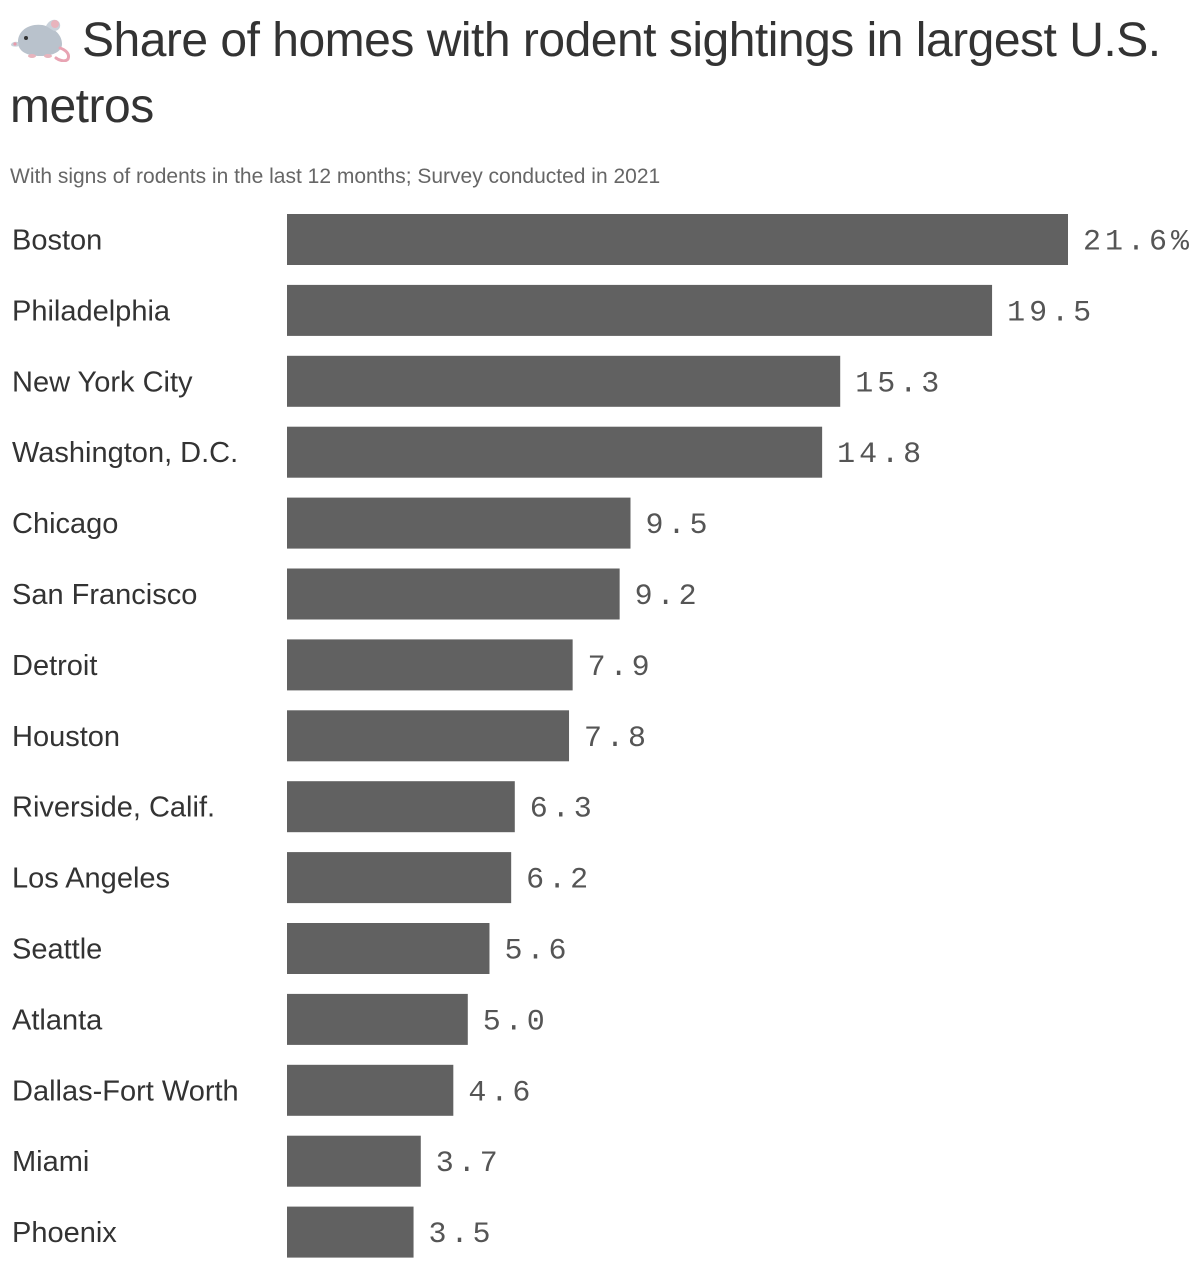 The width and height of the screenshot is (1200, 1267). What do you see at coordinates (501, 1093) in the screenshot?
I see `value-label: 4.6` at bounding box center [501, 1093].